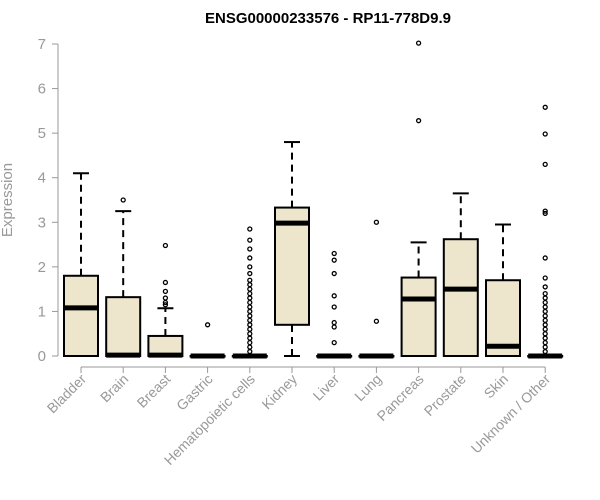 Image resolution: width=600 pixels, height=500 pixels. I want to click on y-tick-label: 3, so click(42, 222).